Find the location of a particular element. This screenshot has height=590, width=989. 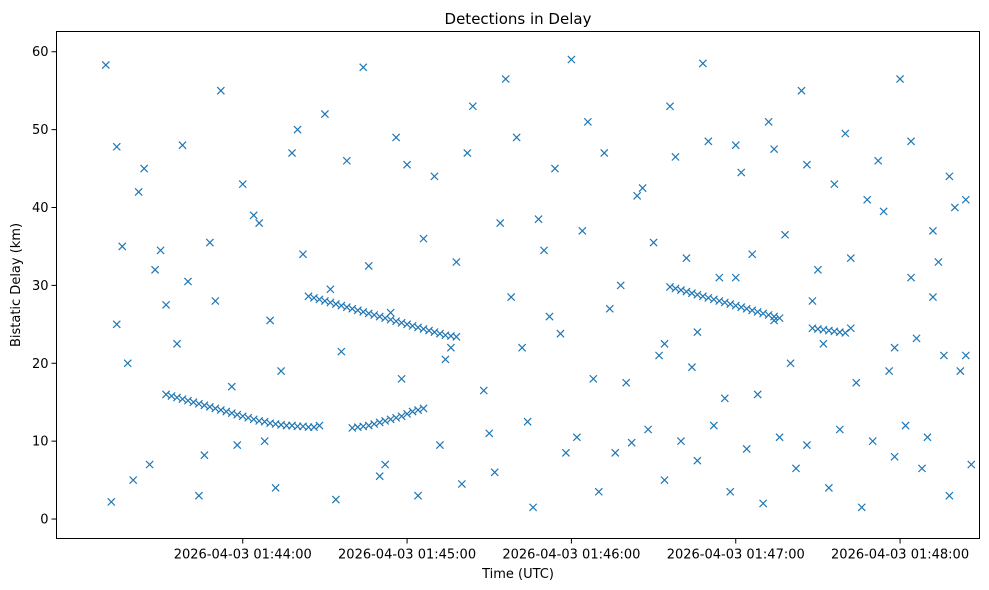

x-tick-label: 2026-04-03 01:45:00 is located at coordinates (407, 555).